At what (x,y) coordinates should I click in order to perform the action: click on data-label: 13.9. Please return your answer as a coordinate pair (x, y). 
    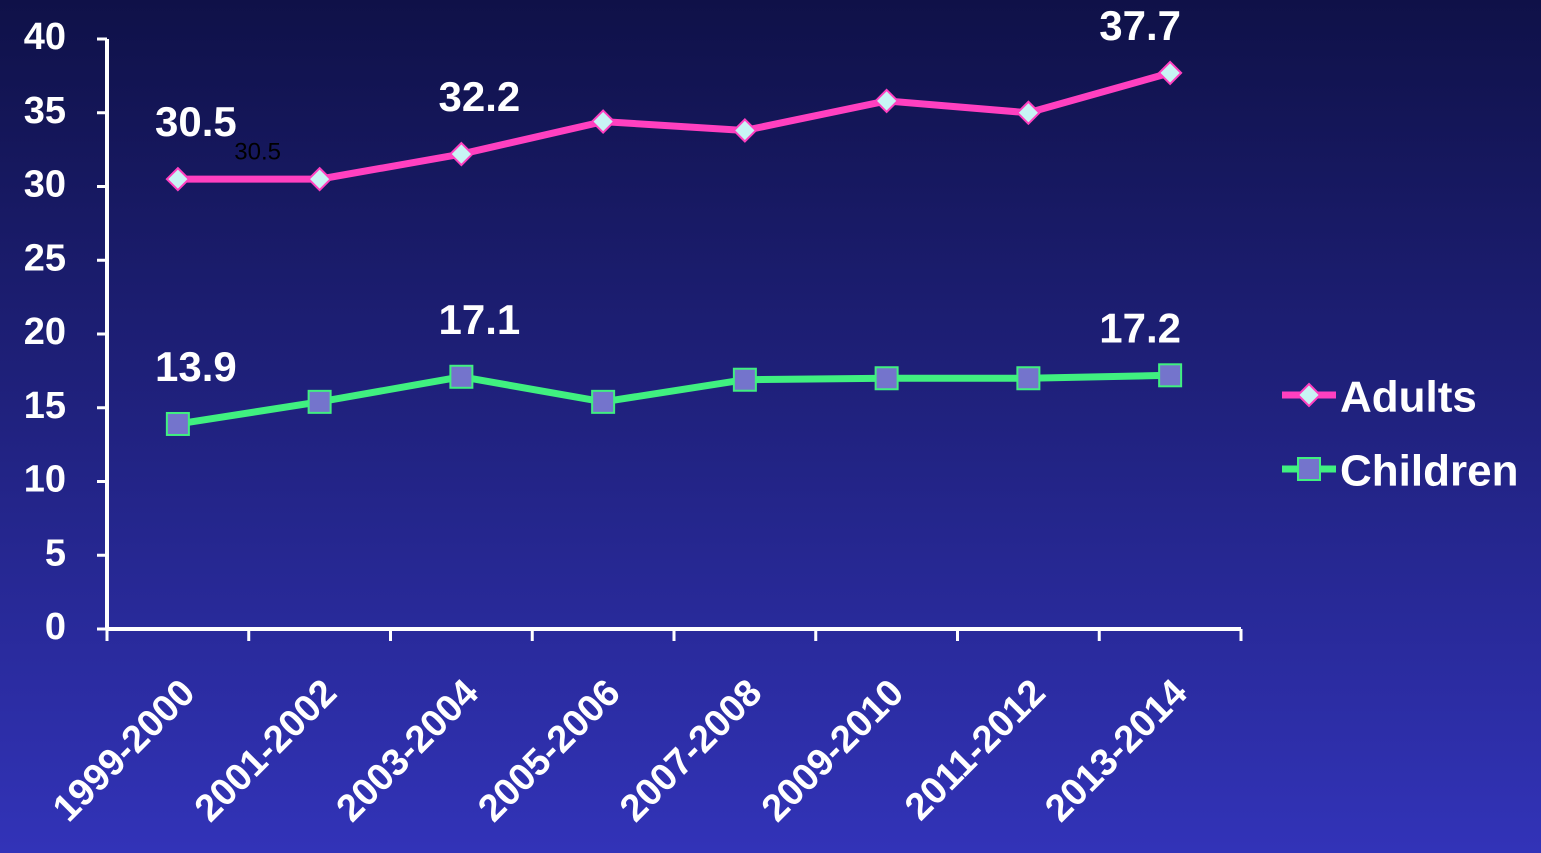
    Looking at the image, I should click on (196, 366).